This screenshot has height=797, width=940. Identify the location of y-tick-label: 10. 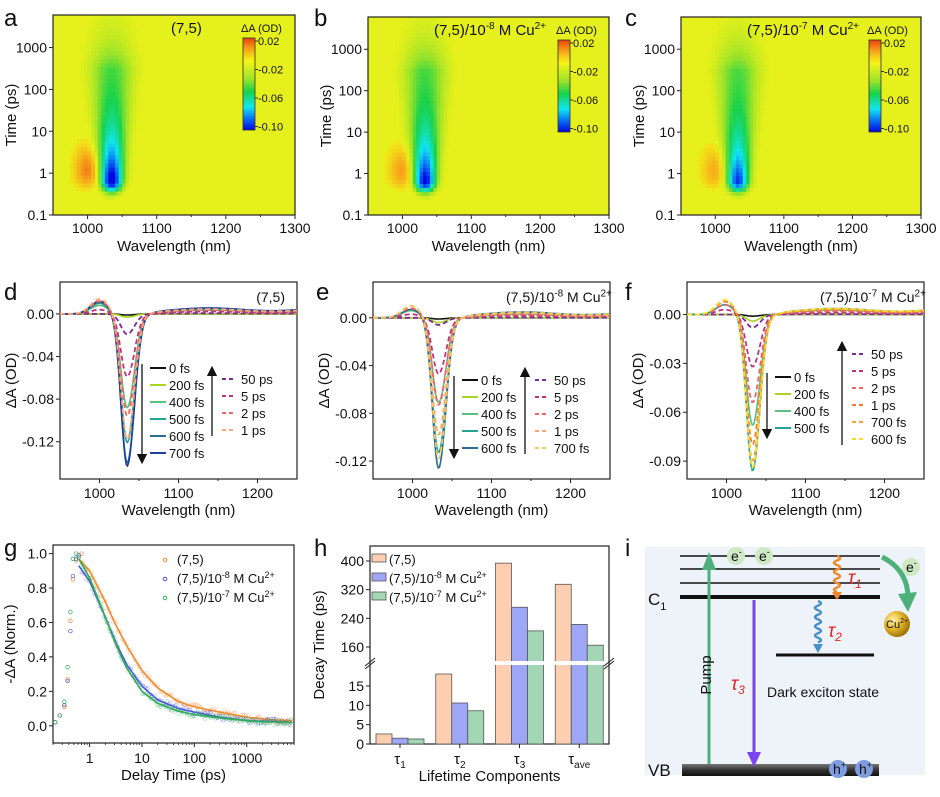
(356, 705).